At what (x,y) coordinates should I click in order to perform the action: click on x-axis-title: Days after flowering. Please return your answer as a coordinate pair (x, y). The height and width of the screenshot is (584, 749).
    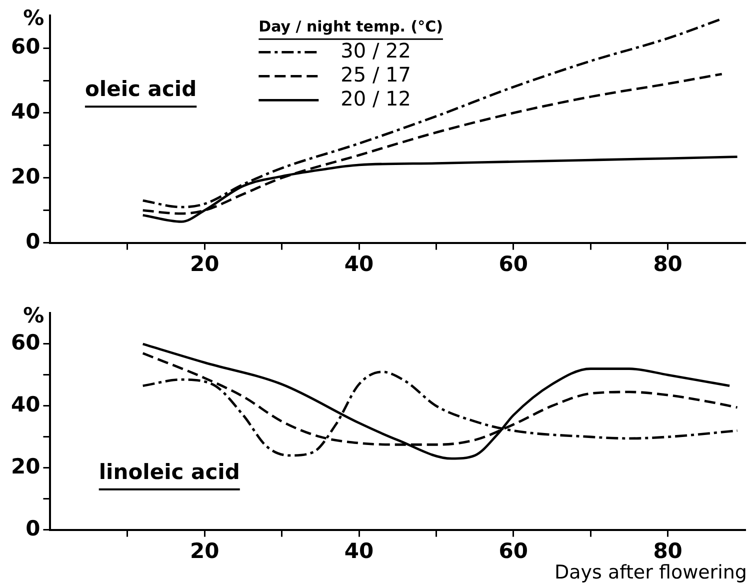
    Looking at the image, I should click on (650, 572).